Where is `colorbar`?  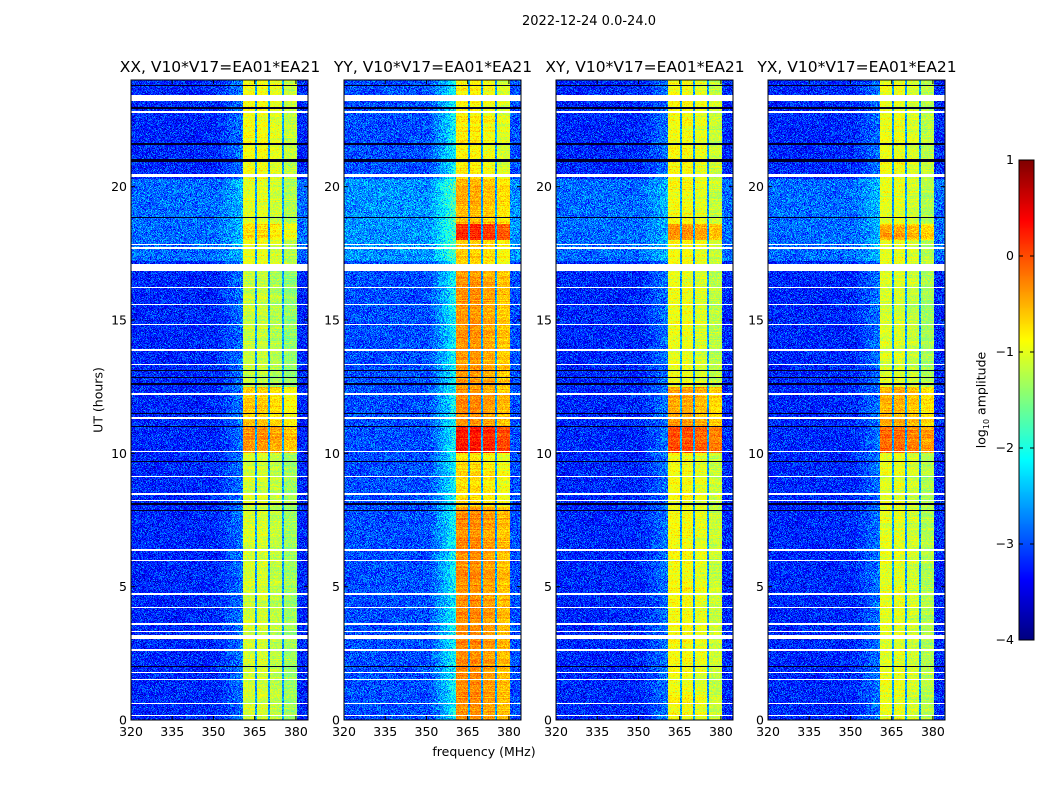 colorbar is located at coordinates (1026, 400).